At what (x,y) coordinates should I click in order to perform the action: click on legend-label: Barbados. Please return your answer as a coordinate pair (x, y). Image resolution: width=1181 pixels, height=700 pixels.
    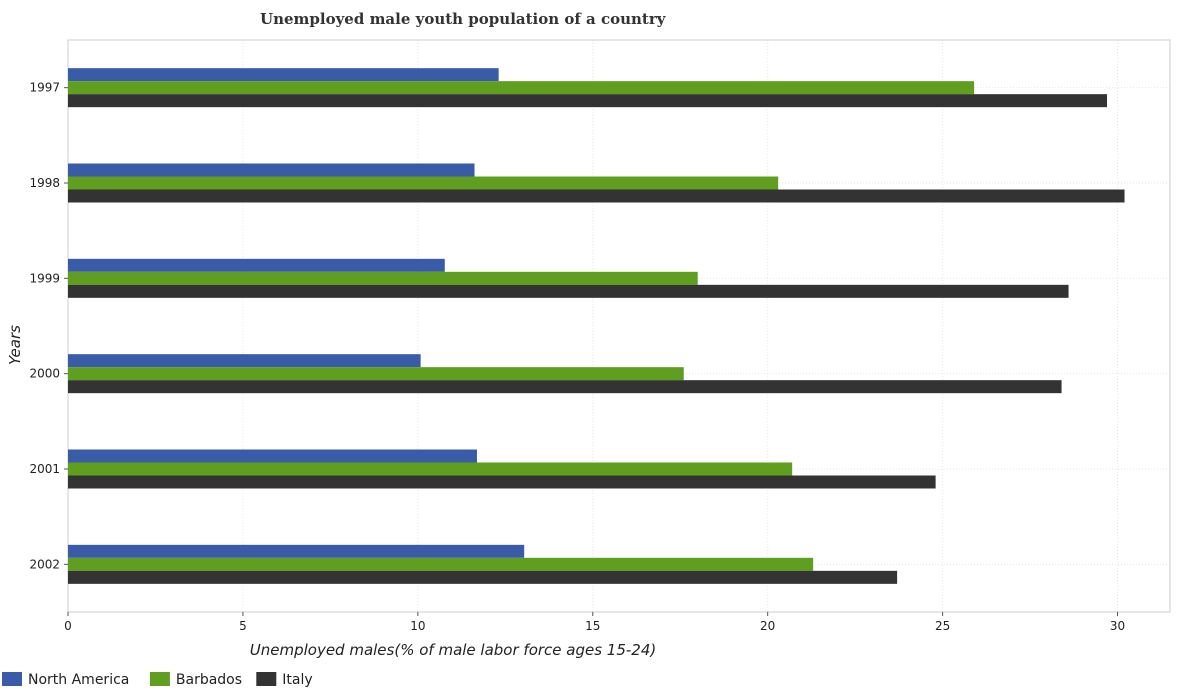
    Looking at the image, I should click on (209, 680).